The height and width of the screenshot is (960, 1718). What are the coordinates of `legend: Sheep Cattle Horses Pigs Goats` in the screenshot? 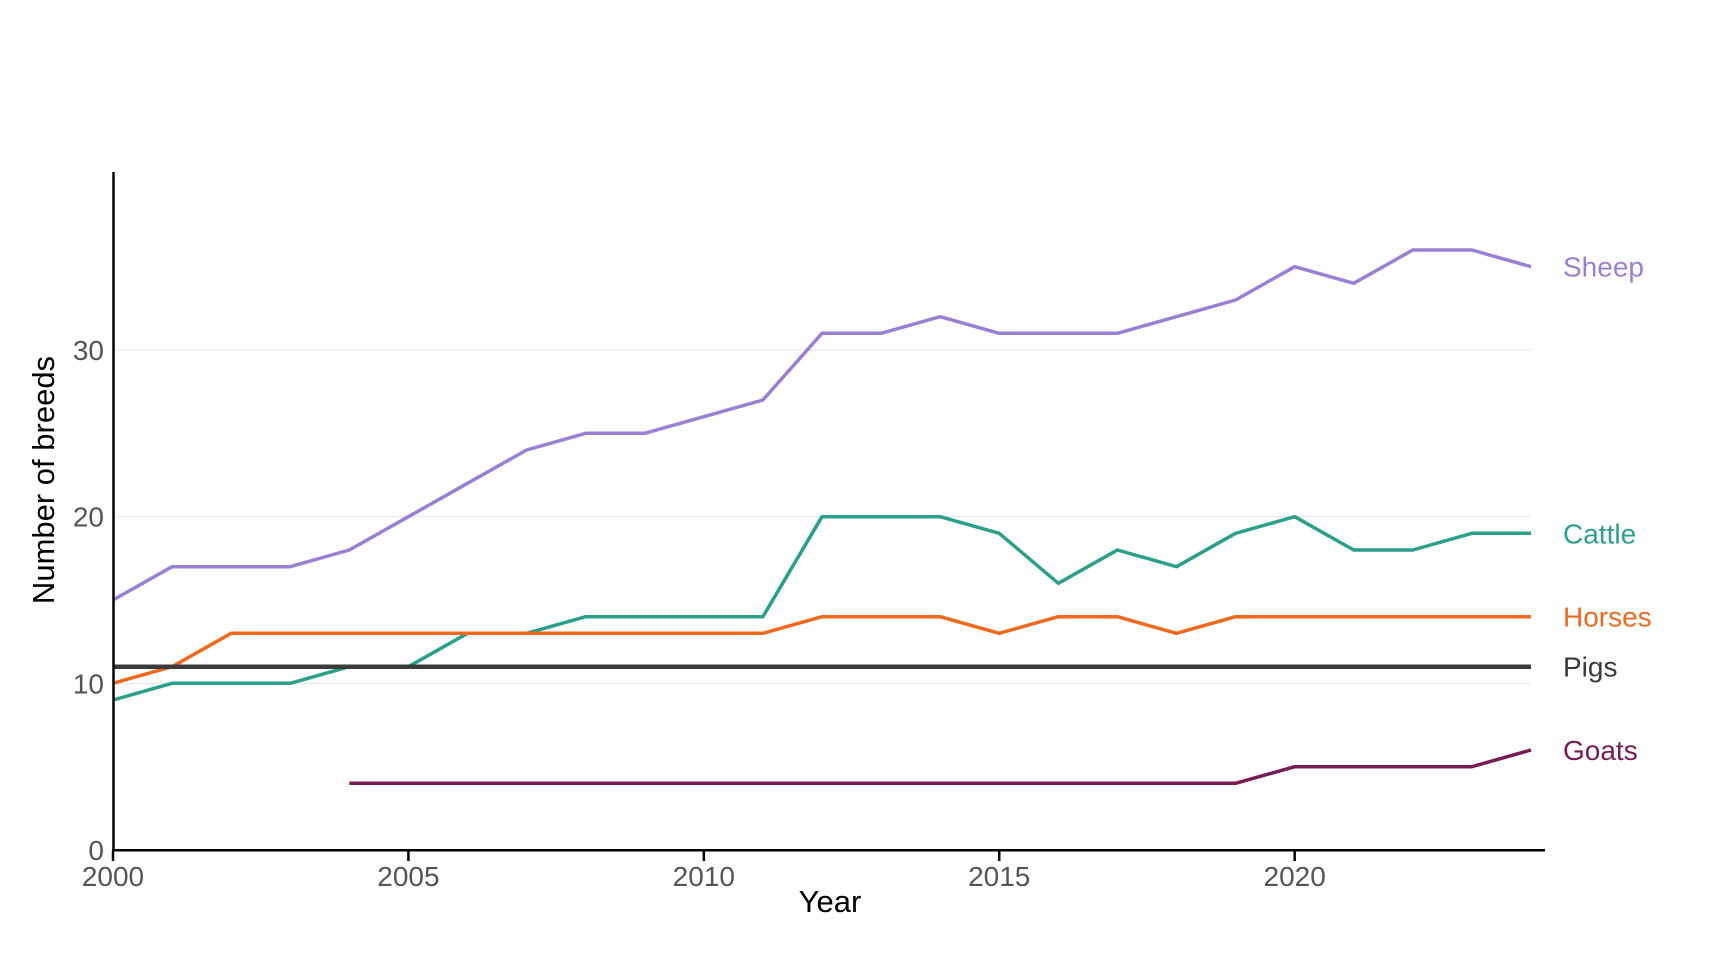 It's located at (1607, 509).